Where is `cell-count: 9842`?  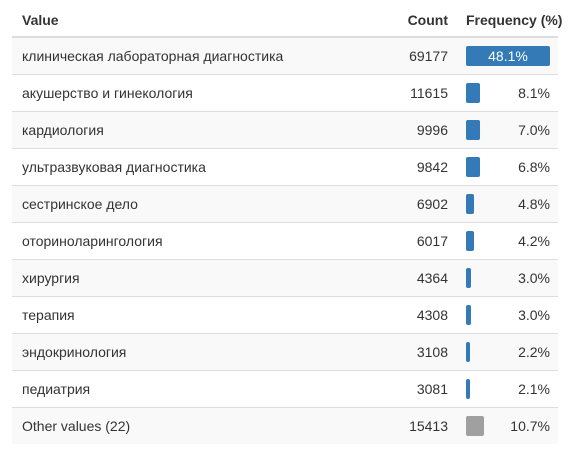
cell-count: 9842 is located at coordinates (422, 166).